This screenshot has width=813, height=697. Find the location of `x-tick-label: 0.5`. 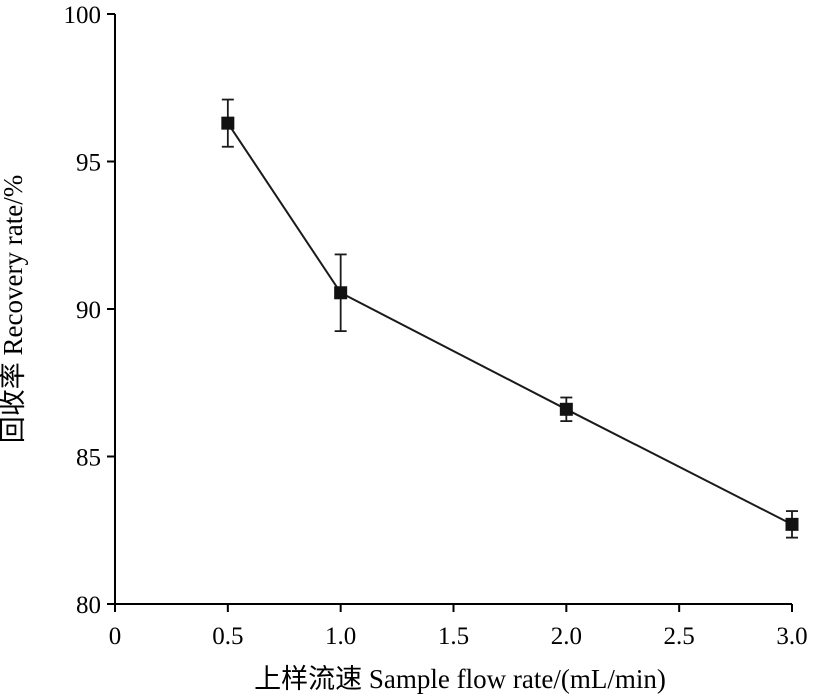

x-tick-label: 0.5 is located at coordinates (227, 636).